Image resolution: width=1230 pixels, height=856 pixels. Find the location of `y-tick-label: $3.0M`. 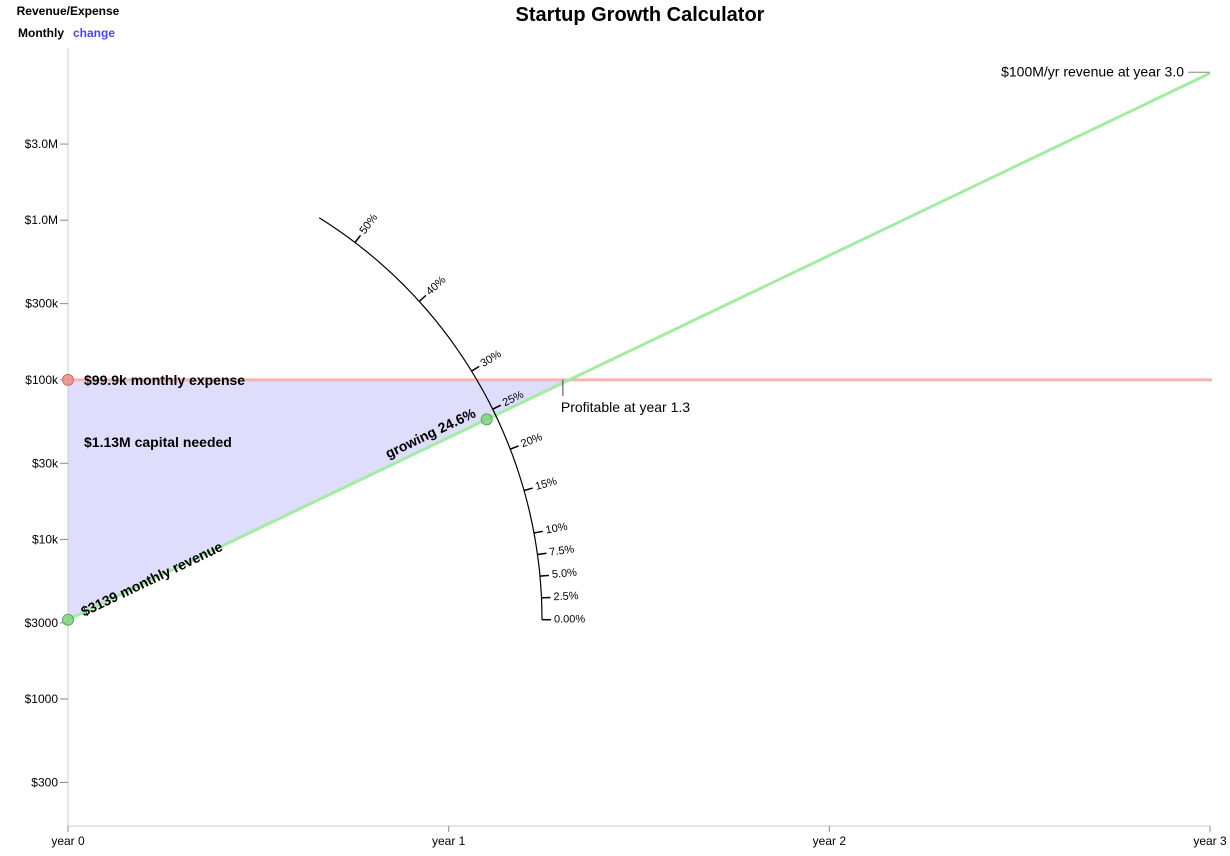

y-tick-label: $3.0M is located at coordinates (41, 144).